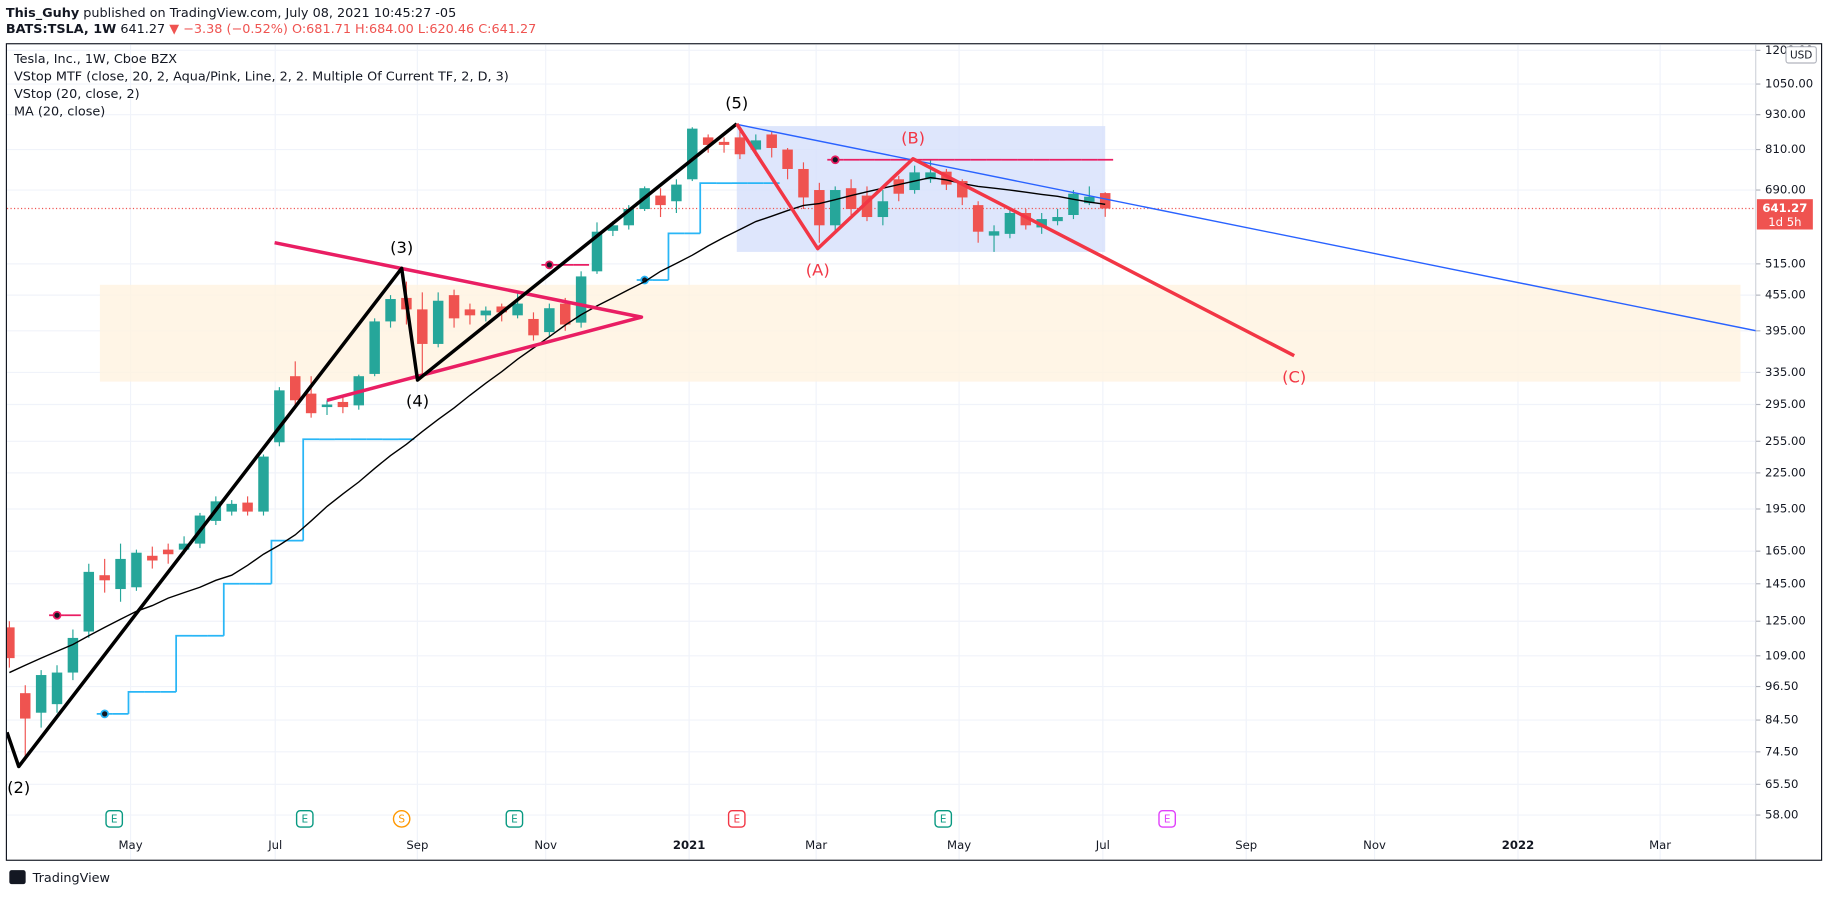  Describe the element at coordinates (1294, 376) in the screenshot. I see `wave-label: (C)` at that location.